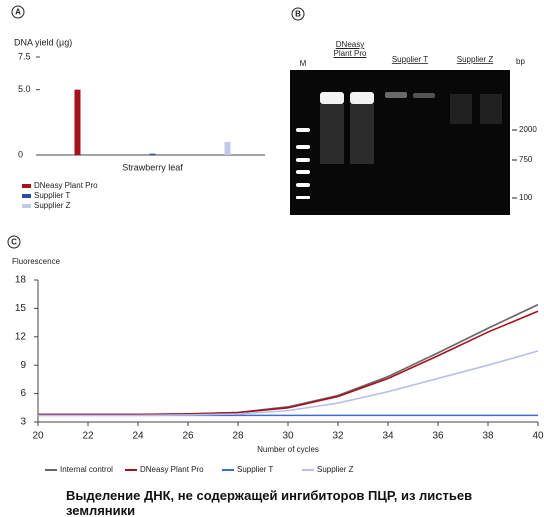  Describe the element at coordinates (526, 197) in the screenshot. I see `size-label: 100` at that location.